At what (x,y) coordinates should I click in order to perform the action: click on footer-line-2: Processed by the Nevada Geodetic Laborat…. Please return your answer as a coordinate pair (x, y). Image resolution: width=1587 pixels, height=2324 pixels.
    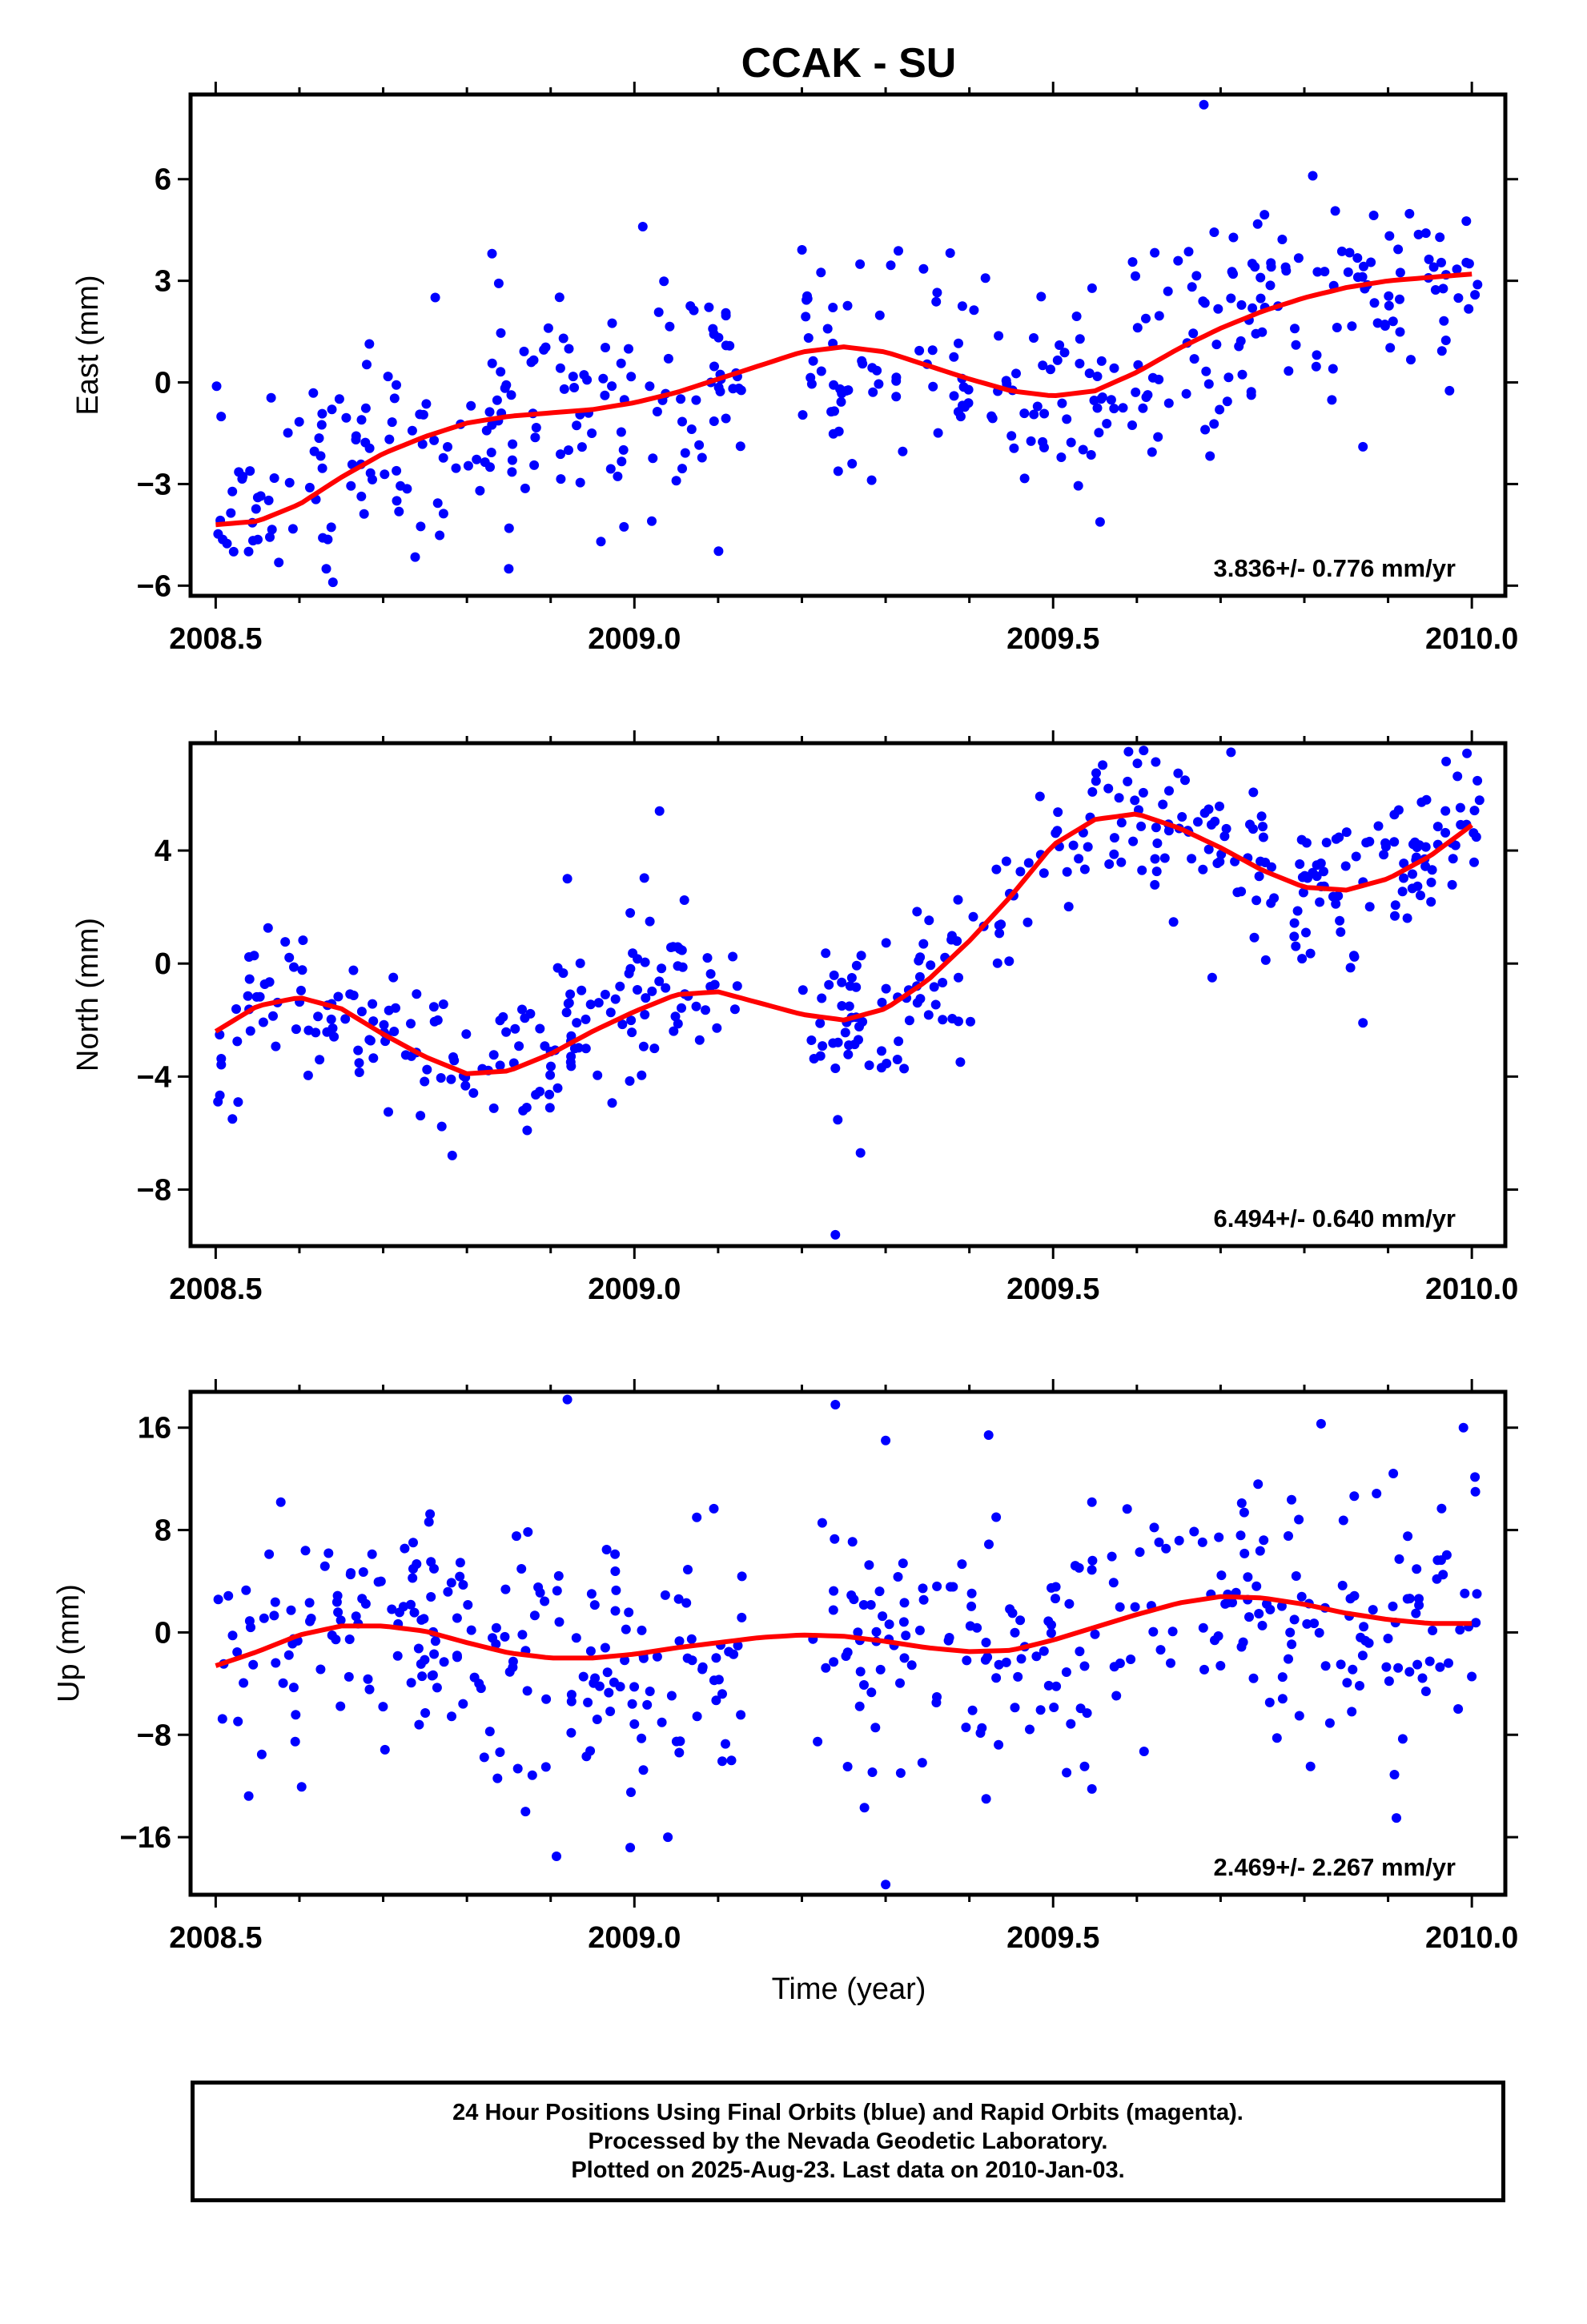
    Looking at the image, I should click on (848, 2141).